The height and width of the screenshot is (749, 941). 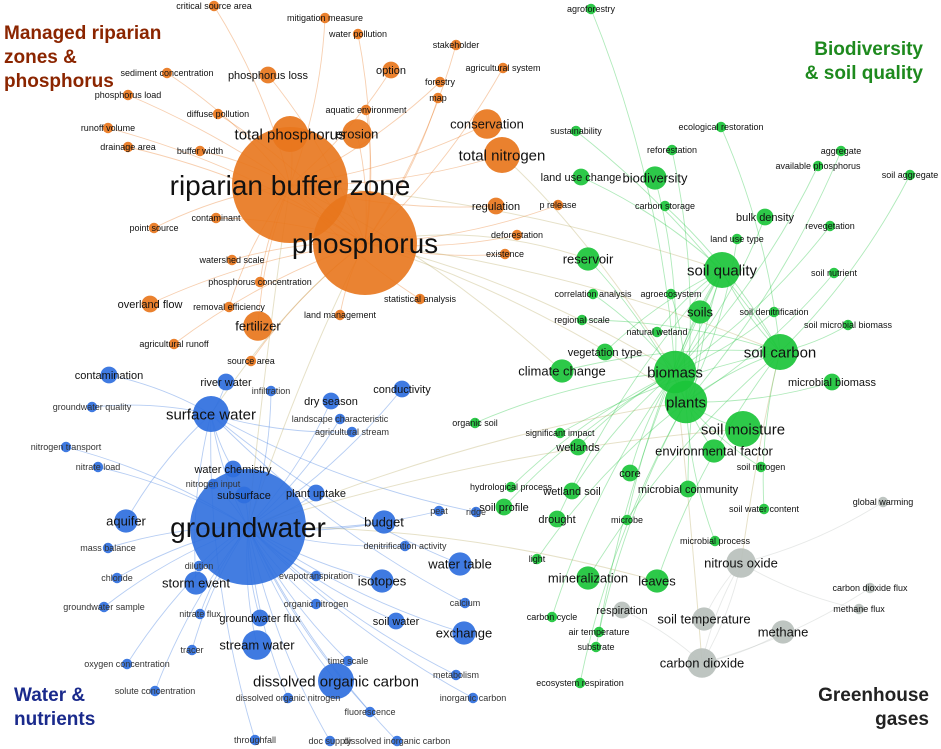 What do you see at coordinates (517, 235) in the screenshot?
I see `node-deforestation` at bounding box center [517, 235].